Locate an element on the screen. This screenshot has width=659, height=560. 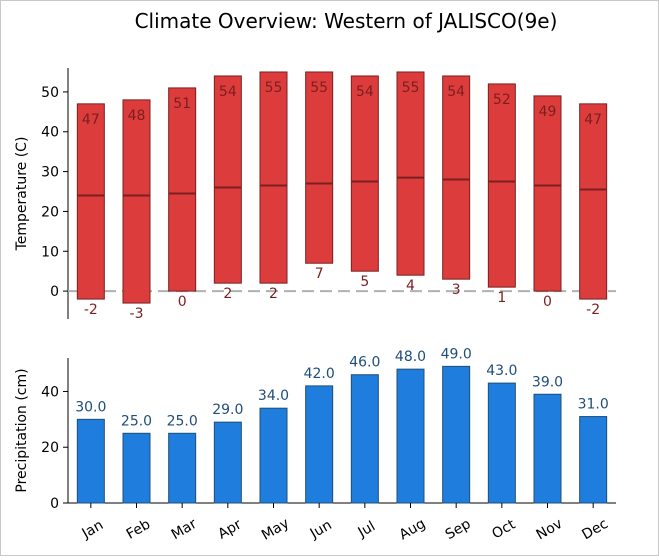
temperature-max-label: 49 is located at coordinates (548, 112).